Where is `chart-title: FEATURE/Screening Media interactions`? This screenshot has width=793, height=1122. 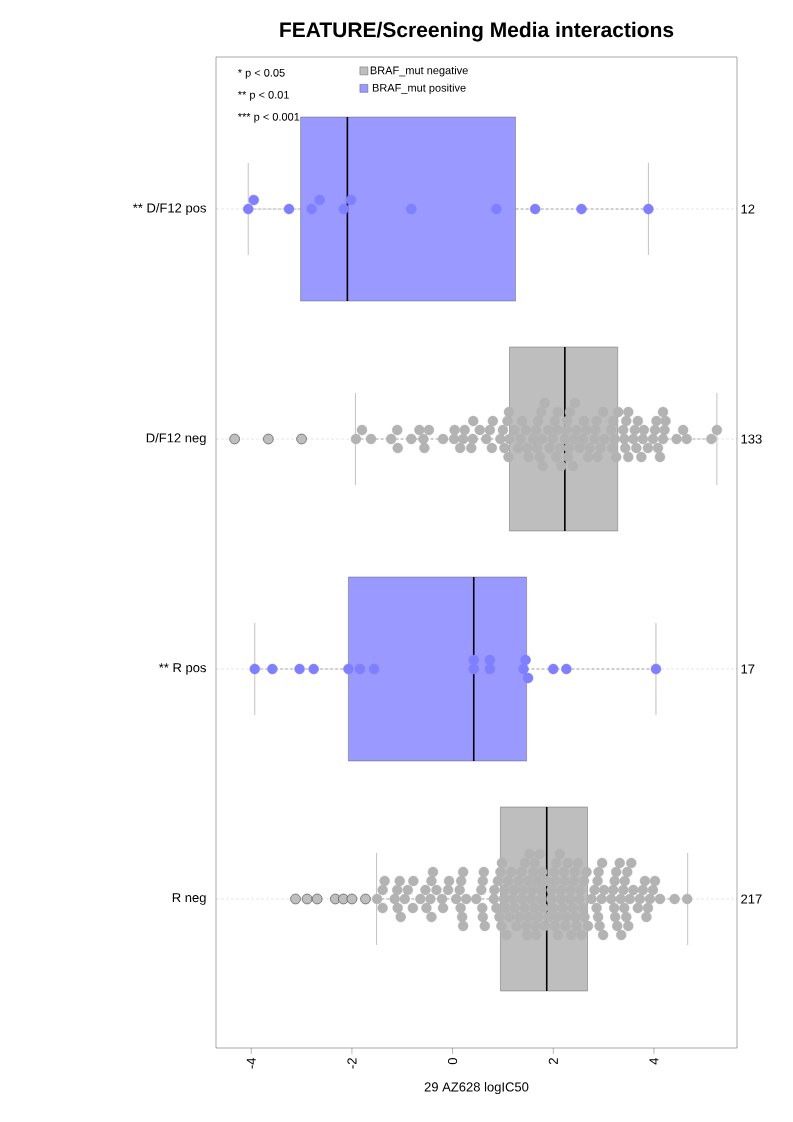
chart-title: FEATURE/Screening Media interactions is located at coordinates (477, 31).